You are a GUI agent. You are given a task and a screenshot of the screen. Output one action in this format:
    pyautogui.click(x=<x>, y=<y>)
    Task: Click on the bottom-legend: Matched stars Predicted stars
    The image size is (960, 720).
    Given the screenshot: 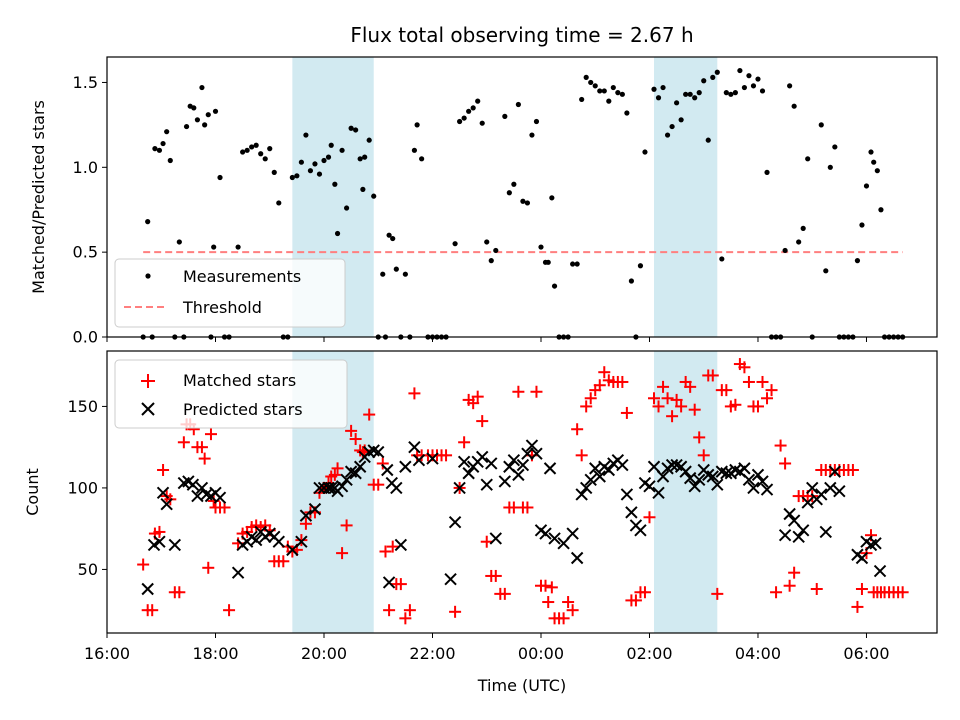 What is the action you would take?
    pyautogui.click(x=231, y=394)
    